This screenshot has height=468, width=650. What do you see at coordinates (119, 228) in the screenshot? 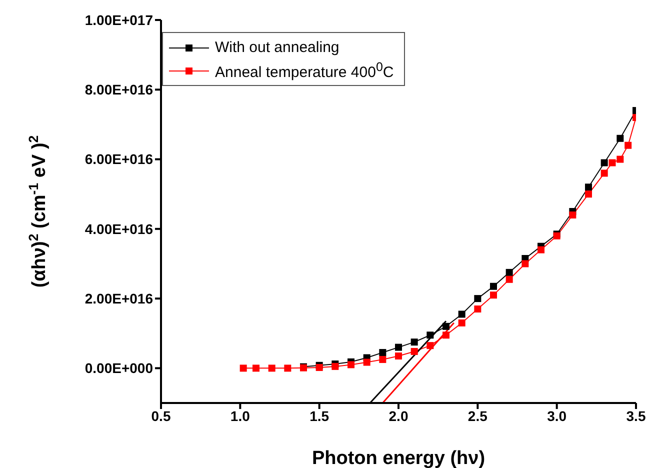
I see `y-tick-label: 4.00E+016` at bounding box center [119, 228].